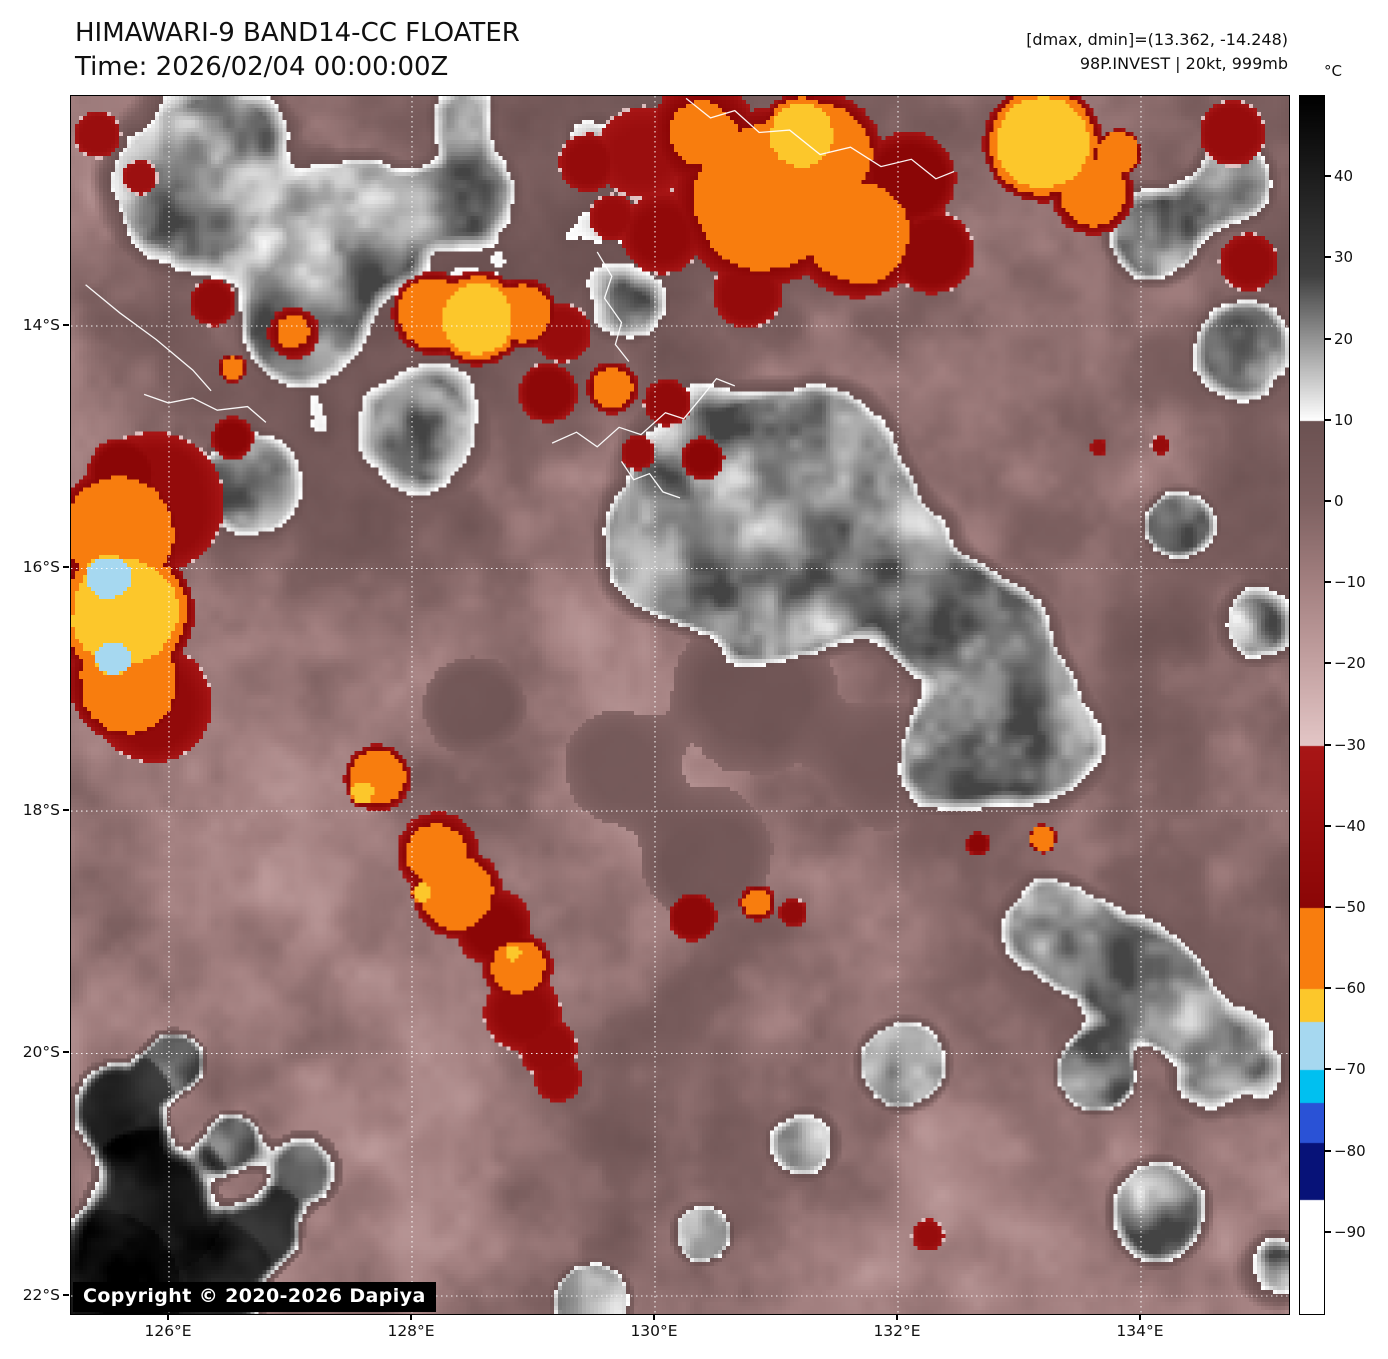 The image size is (1388, 1359). I want to click on colorbar-tick-label: 40, so click(1344, 176).